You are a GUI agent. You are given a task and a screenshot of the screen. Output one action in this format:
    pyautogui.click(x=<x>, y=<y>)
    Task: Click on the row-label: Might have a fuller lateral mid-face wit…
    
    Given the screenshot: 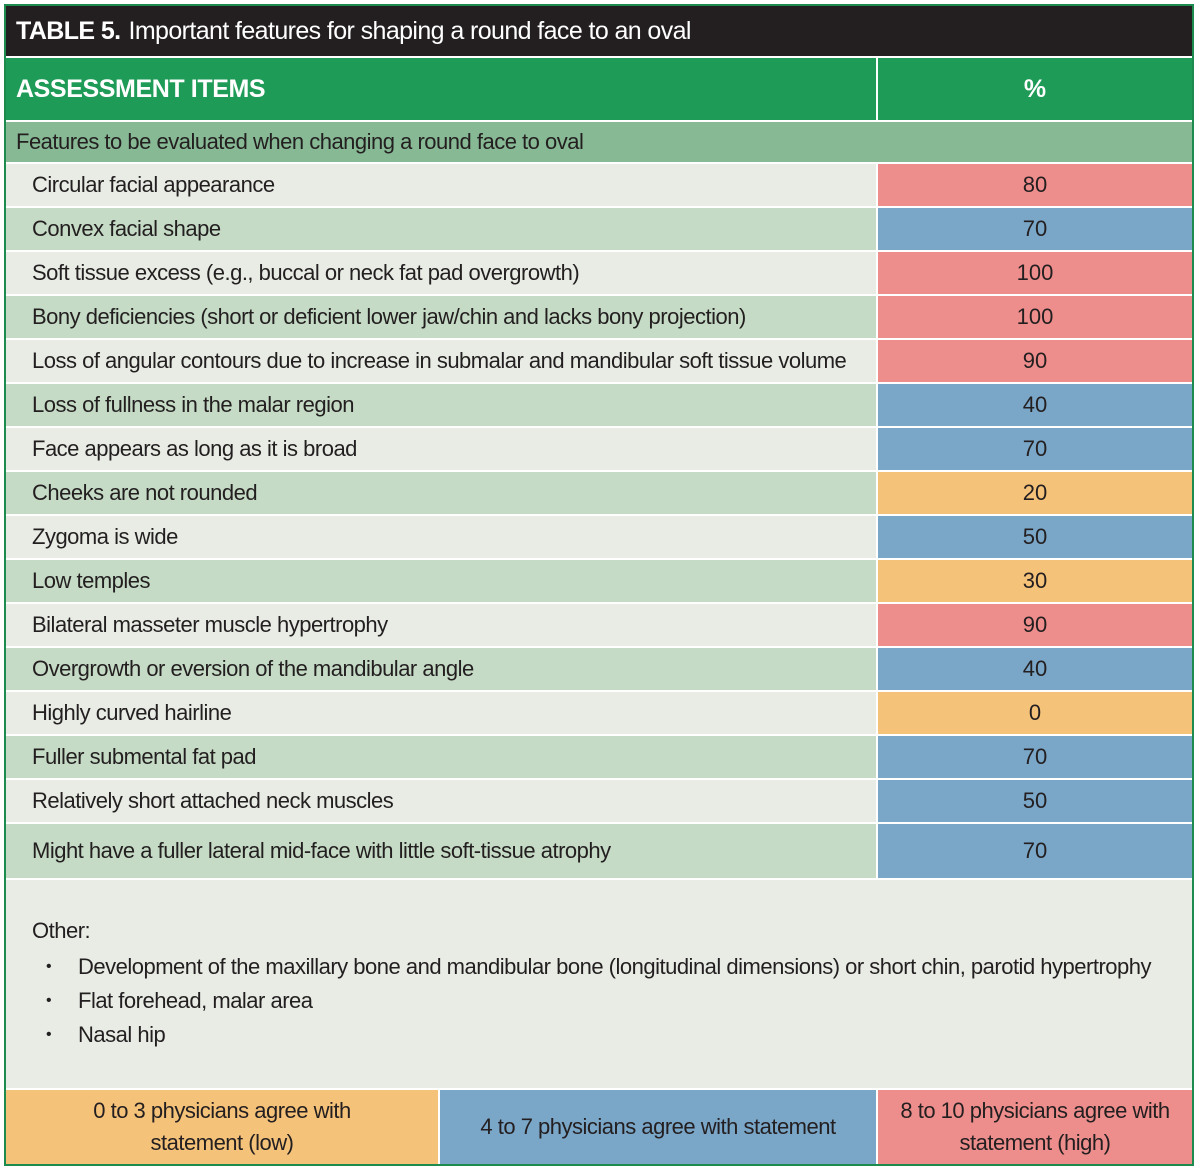 What is the action you would take?
    pyautogui.click(x=442, y=851)
    